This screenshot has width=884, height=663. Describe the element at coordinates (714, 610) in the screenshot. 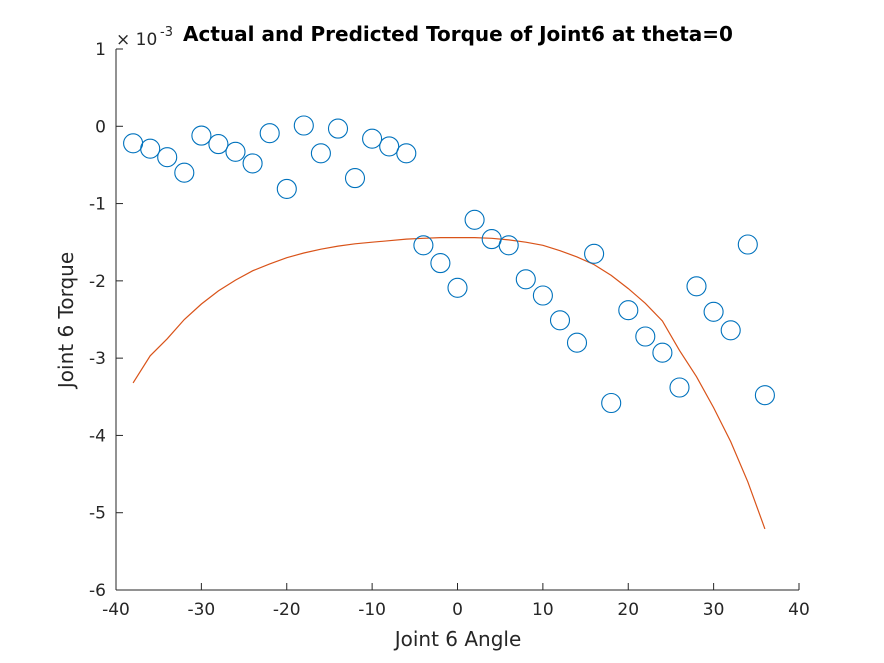

I see `x-tick-label: 30` at that location.